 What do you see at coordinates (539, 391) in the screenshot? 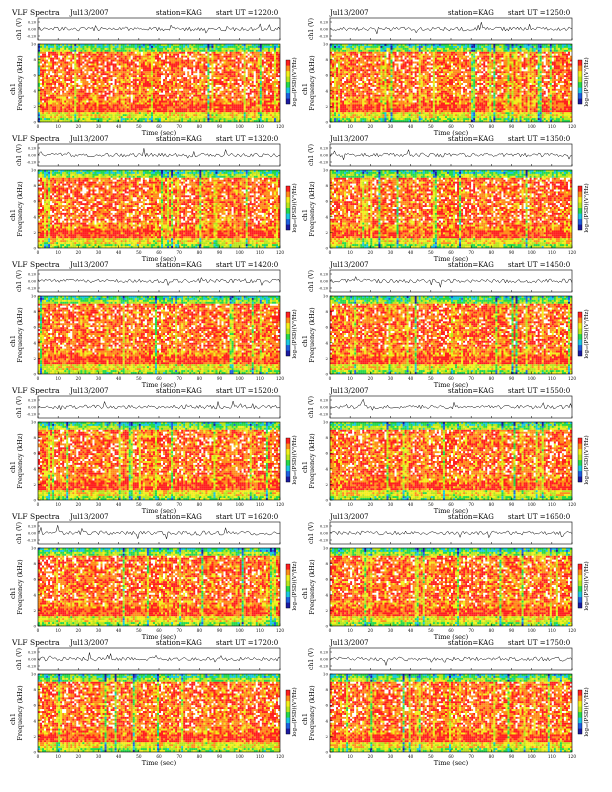
I see `panel-start-time: start UT =1550:0` at bounding box center [539, 391].